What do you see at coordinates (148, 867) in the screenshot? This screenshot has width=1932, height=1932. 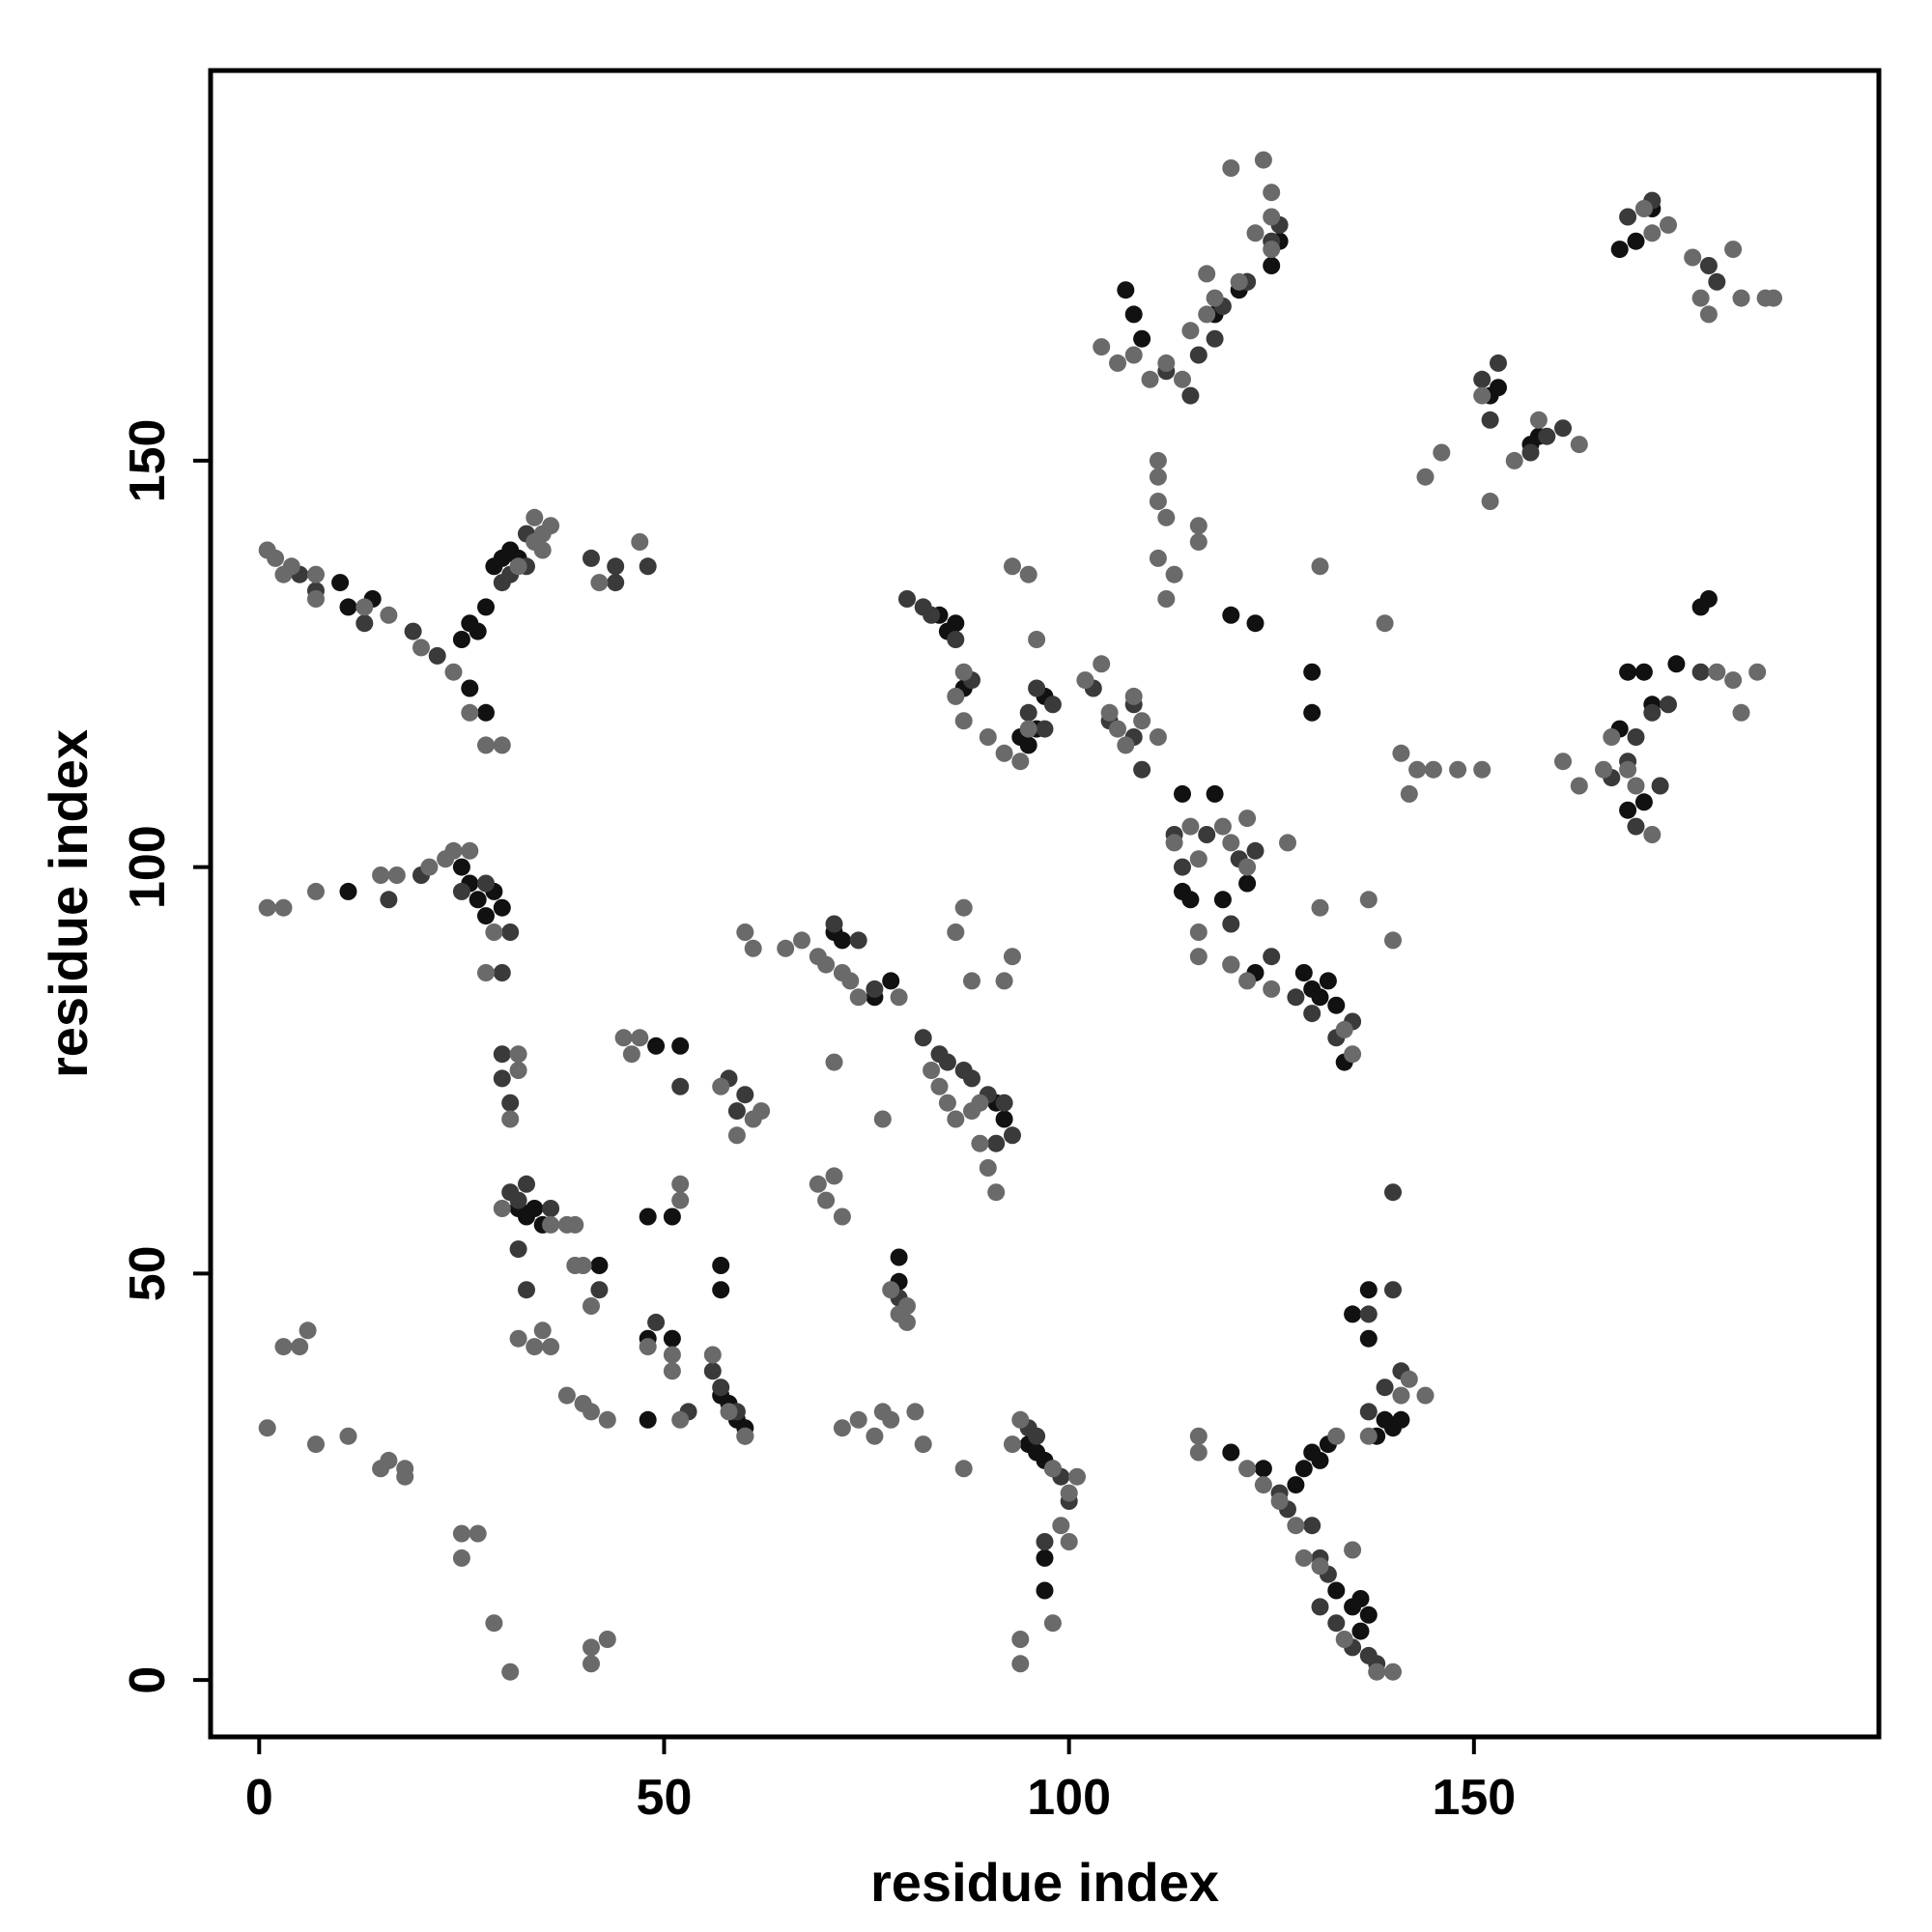 I see `y-tick-label: 100` at bounding box center [148, 867].